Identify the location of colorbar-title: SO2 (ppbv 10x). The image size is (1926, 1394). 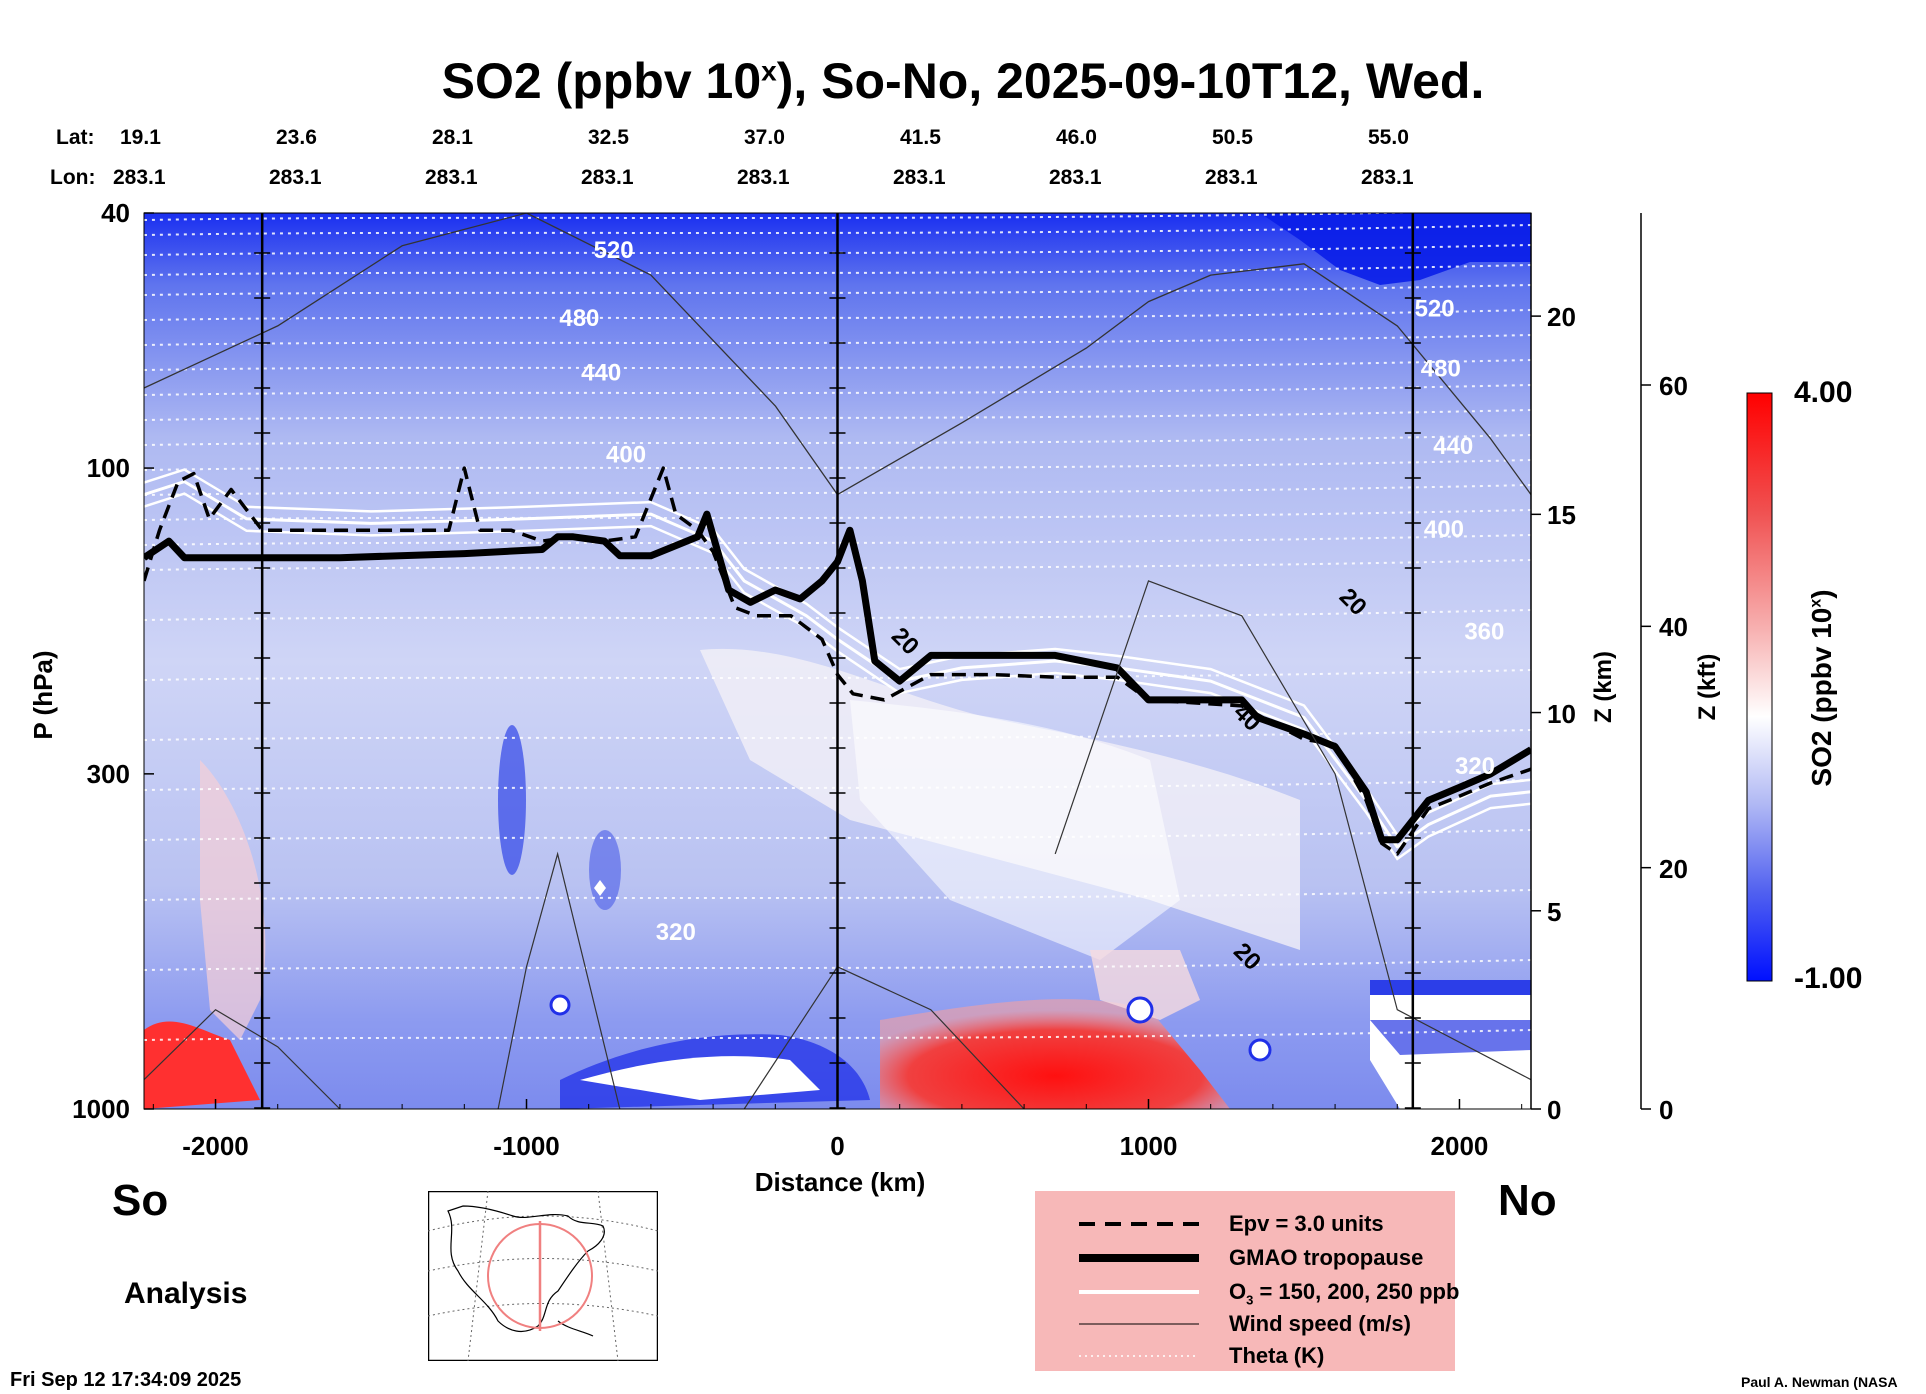
(1821, 688).